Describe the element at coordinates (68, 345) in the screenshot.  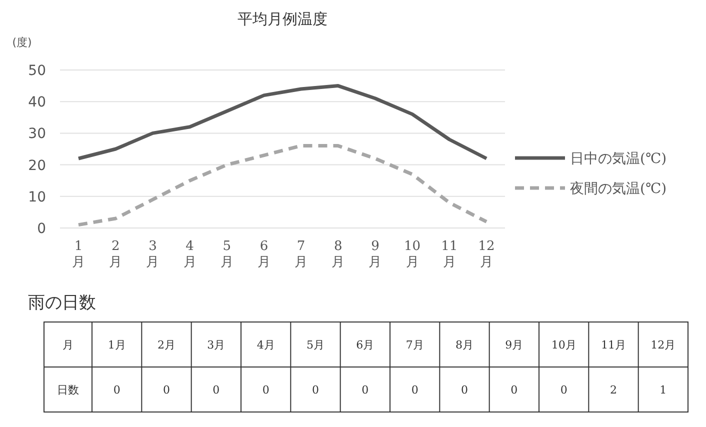
I see `x-axis-title: 月` at that location.